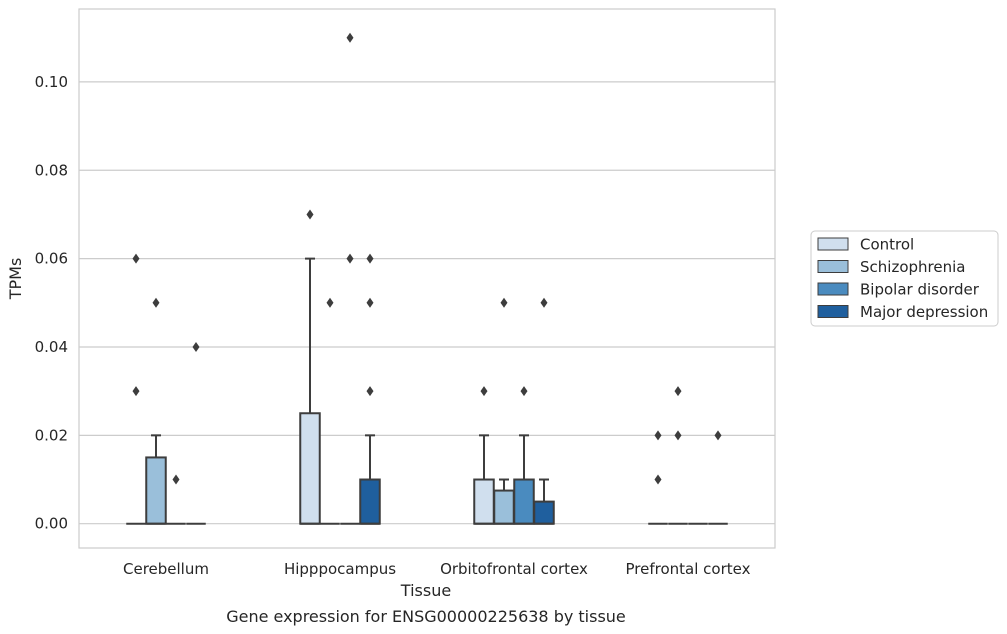 Image resolution: width=1007 pixels, height=634 pixels. Describe the element at coordinates (340, 569) in the screenshot. I see `x-tick-label: Hipppocampus` at that location.